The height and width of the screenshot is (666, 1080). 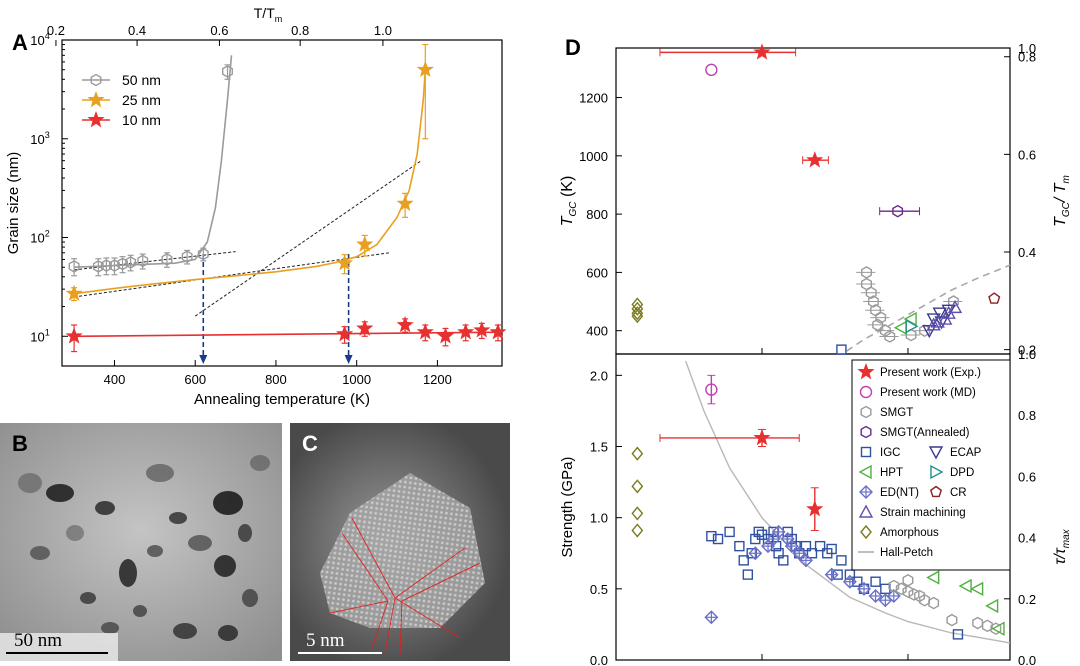 What do you see at coordinates (300, 30) in the screenshot?
I see `top-tick-label: 0.8` at bounding box center [300, 30].